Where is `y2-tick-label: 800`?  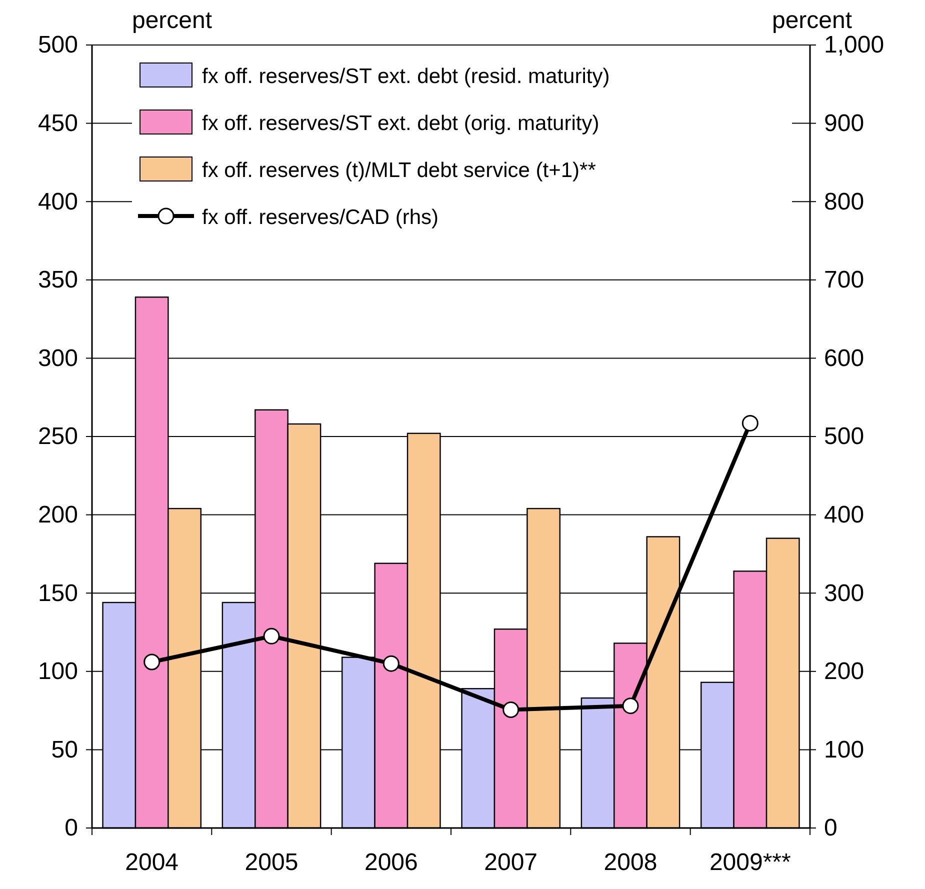
y2-tick-label: 800 is located at coordinates (844, 202).